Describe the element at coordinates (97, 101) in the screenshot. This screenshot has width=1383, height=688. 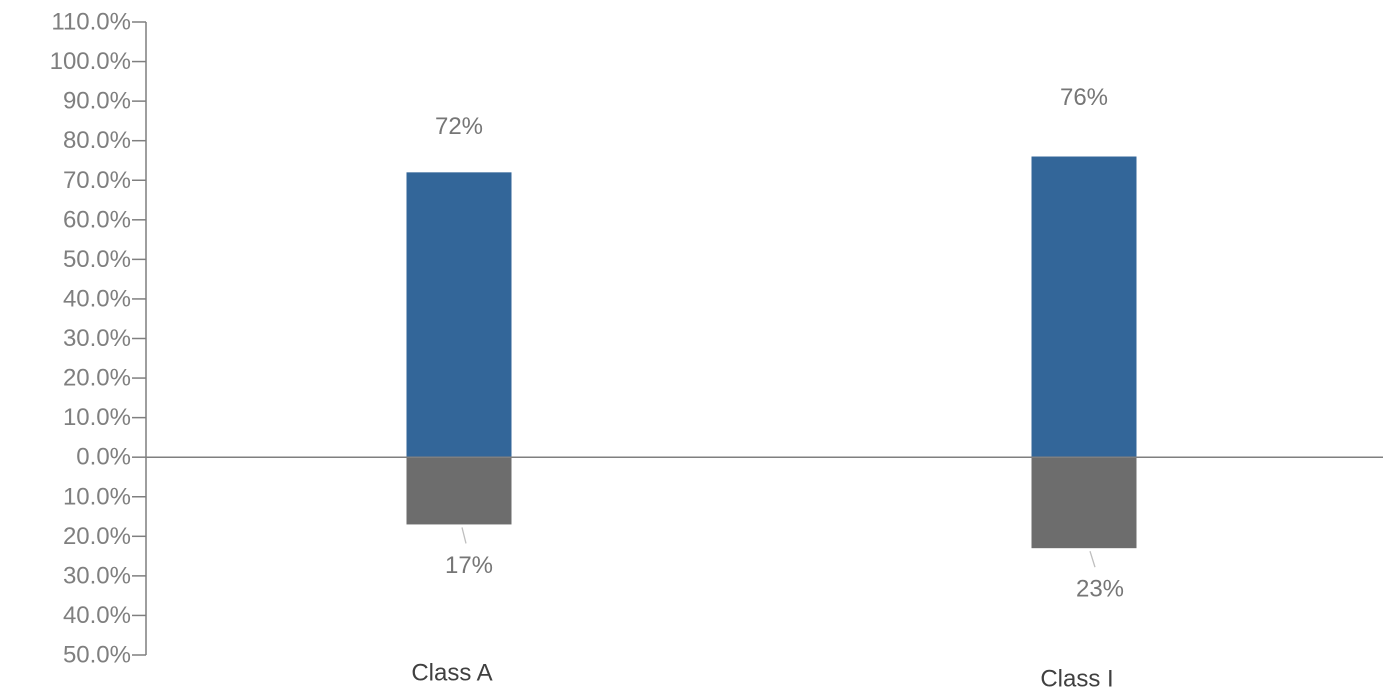
I see `y-tick-label: 90.0%` at that location.